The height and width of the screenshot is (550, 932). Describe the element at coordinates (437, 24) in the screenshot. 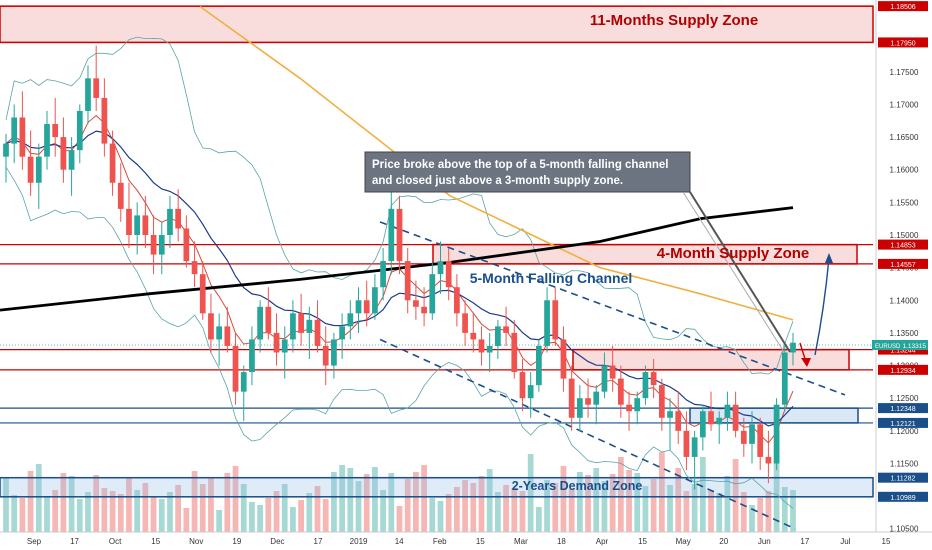

I see `supply-zone-11m` at that location.